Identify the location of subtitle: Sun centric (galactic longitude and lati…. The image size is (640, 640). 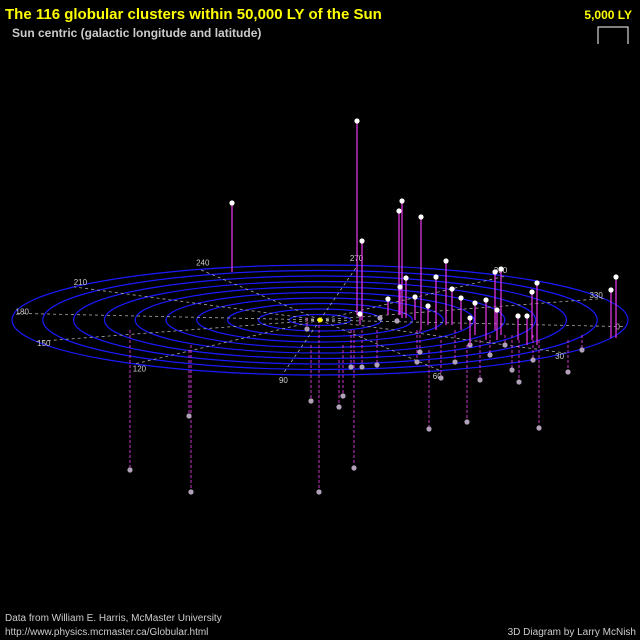
(136, 33).